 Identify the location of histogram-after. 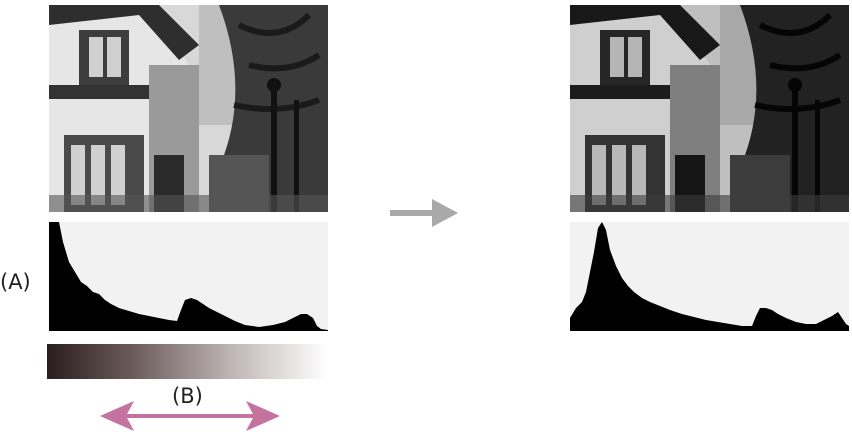
(709, 276).